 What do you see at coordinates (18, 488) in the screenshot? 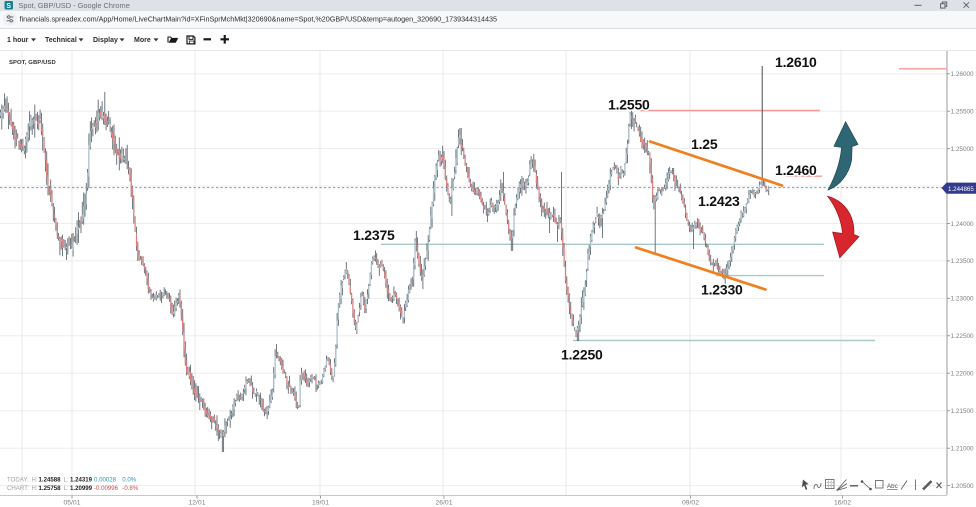
I see `svg-text: CHART:` at bounding box center [18, 488].